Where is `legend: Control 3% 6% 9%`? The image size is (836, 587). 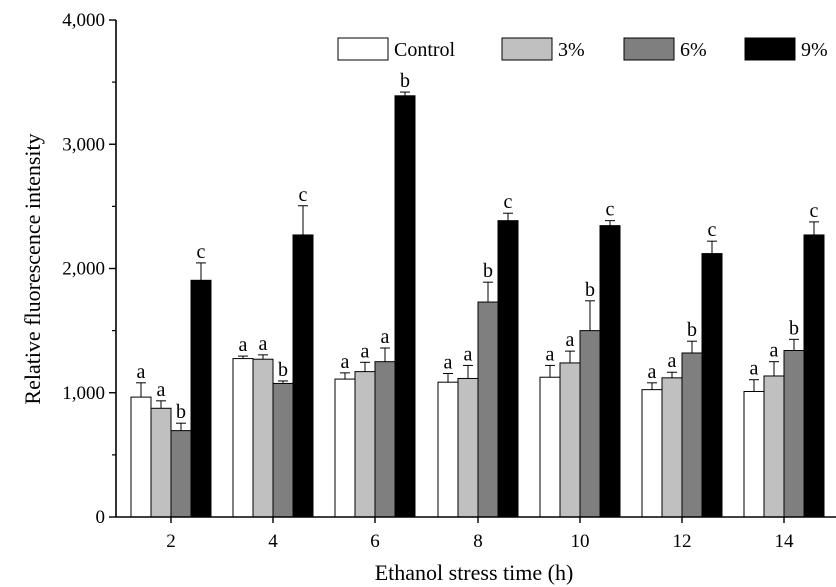 legend: Control 3% 6% 9% is located at coordinates (582, 49).